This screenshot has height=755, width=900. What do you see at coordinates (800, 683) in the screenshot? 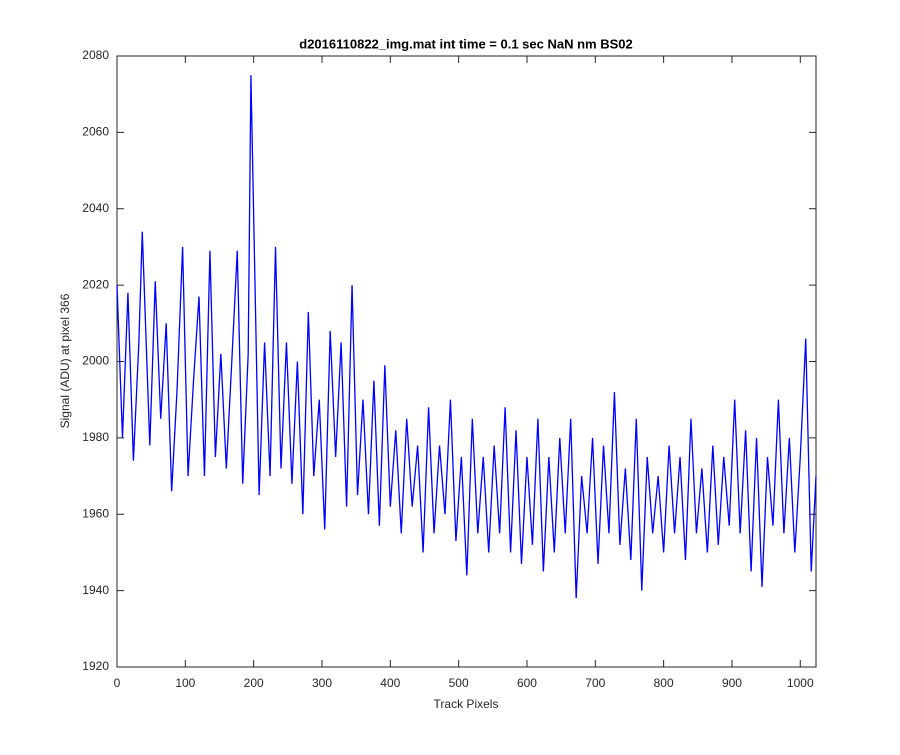
I see `x-tick-label: 1000` at bounding box center [800, 683].